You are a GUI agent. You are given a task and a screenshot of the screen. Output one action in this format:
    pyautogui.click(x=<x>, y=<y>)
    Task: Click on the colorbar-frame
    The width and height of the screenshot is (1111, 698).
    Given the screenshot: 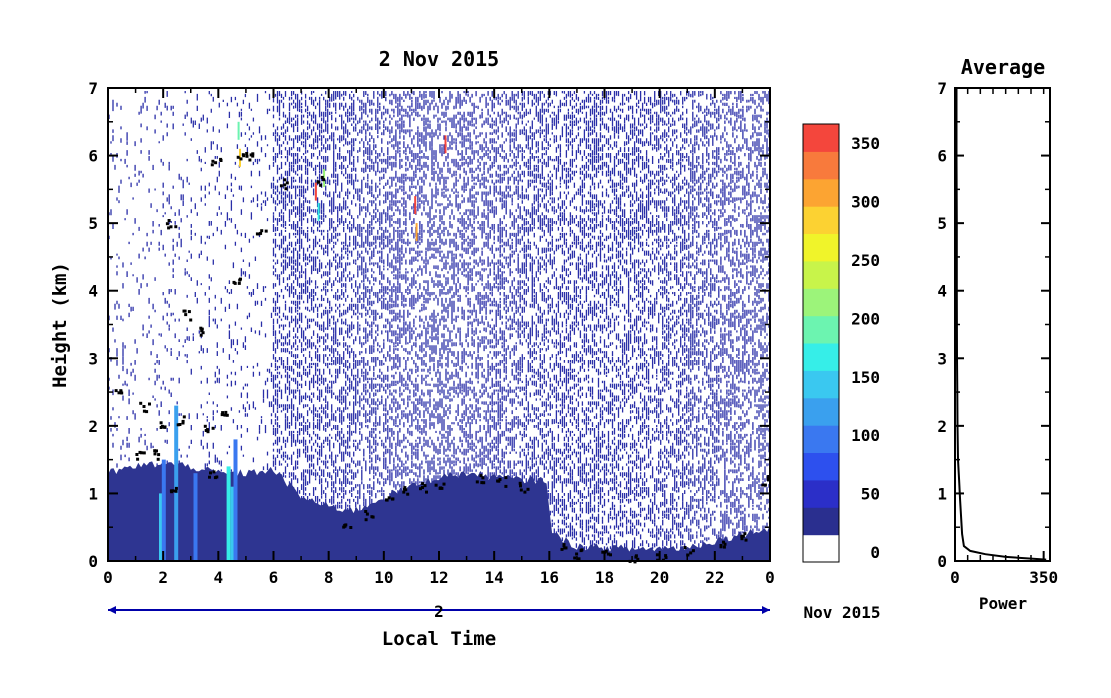 What is the action you would take?
    pyautogui.click(x=821, y=343)
    